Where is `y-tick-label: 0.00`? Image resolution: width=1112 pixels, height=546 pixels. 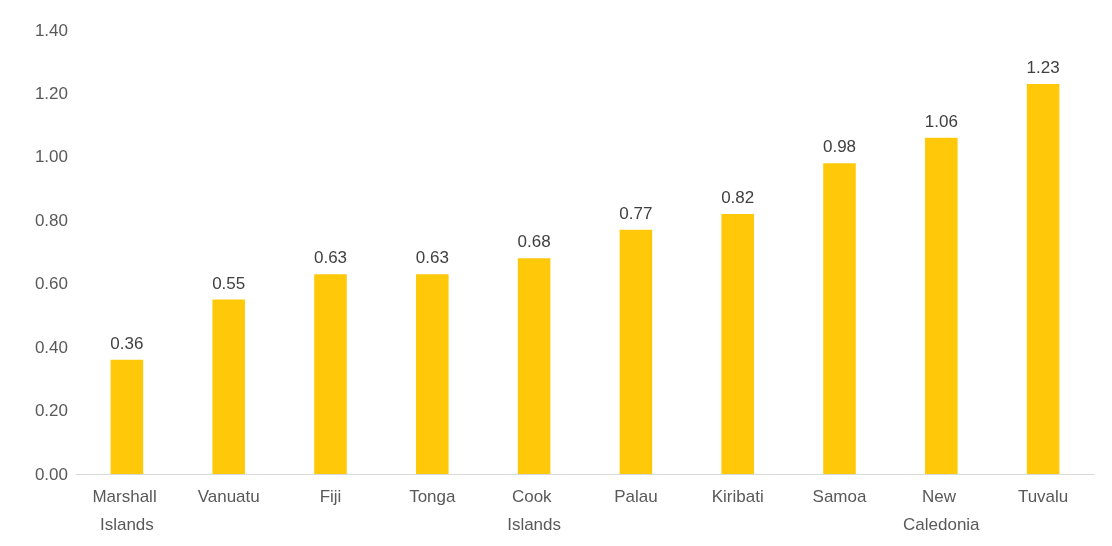
y-tick-label: 0.00 is located at coordinates (51, 474).